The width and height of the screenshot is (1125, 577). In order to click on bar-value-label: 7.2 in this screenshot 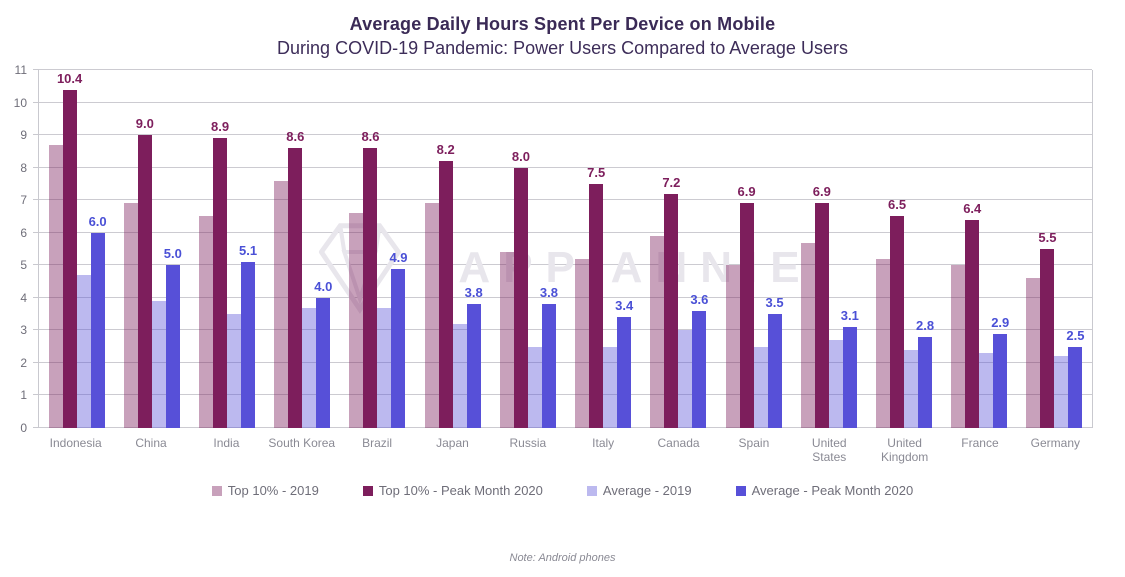, I will do `click(671, 182)`.